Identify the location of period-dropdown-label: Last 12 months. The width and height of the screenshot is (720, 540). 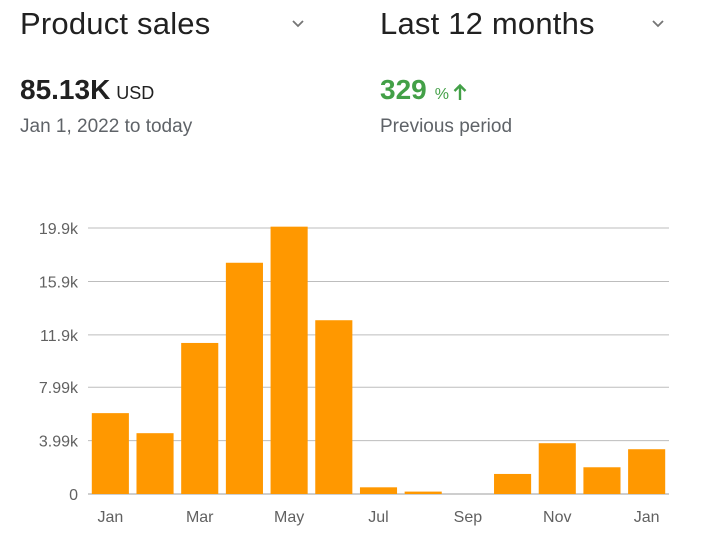
(487, 23).